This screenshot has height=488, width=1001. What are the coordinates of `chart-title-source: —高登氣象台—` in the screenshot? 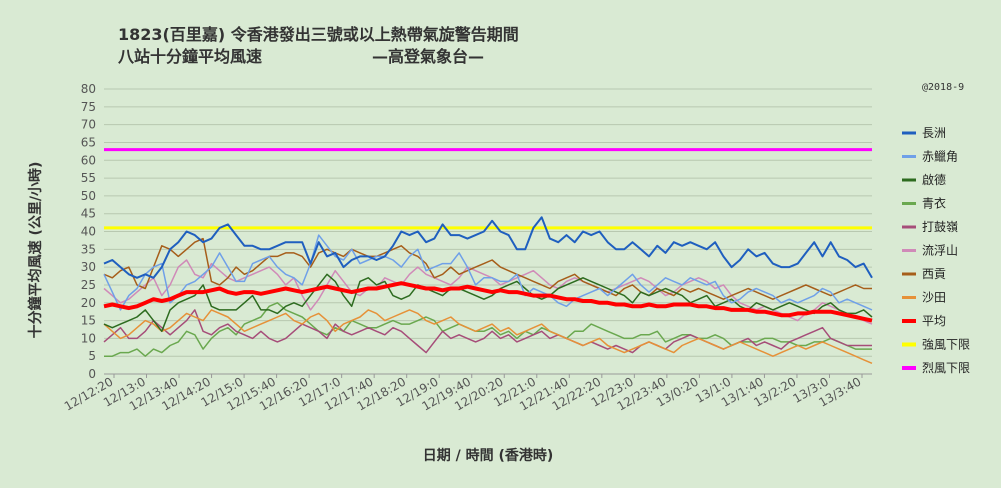 It's located at (428, 56).